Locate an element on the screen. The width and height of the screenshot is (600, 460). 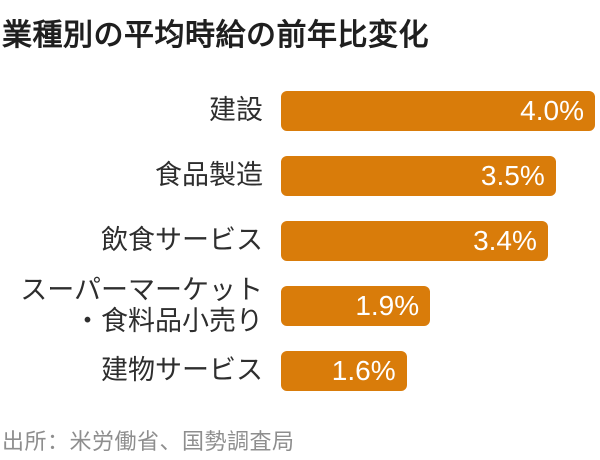
bar-value-label: 1.9% is located at coordinates (387, 305).